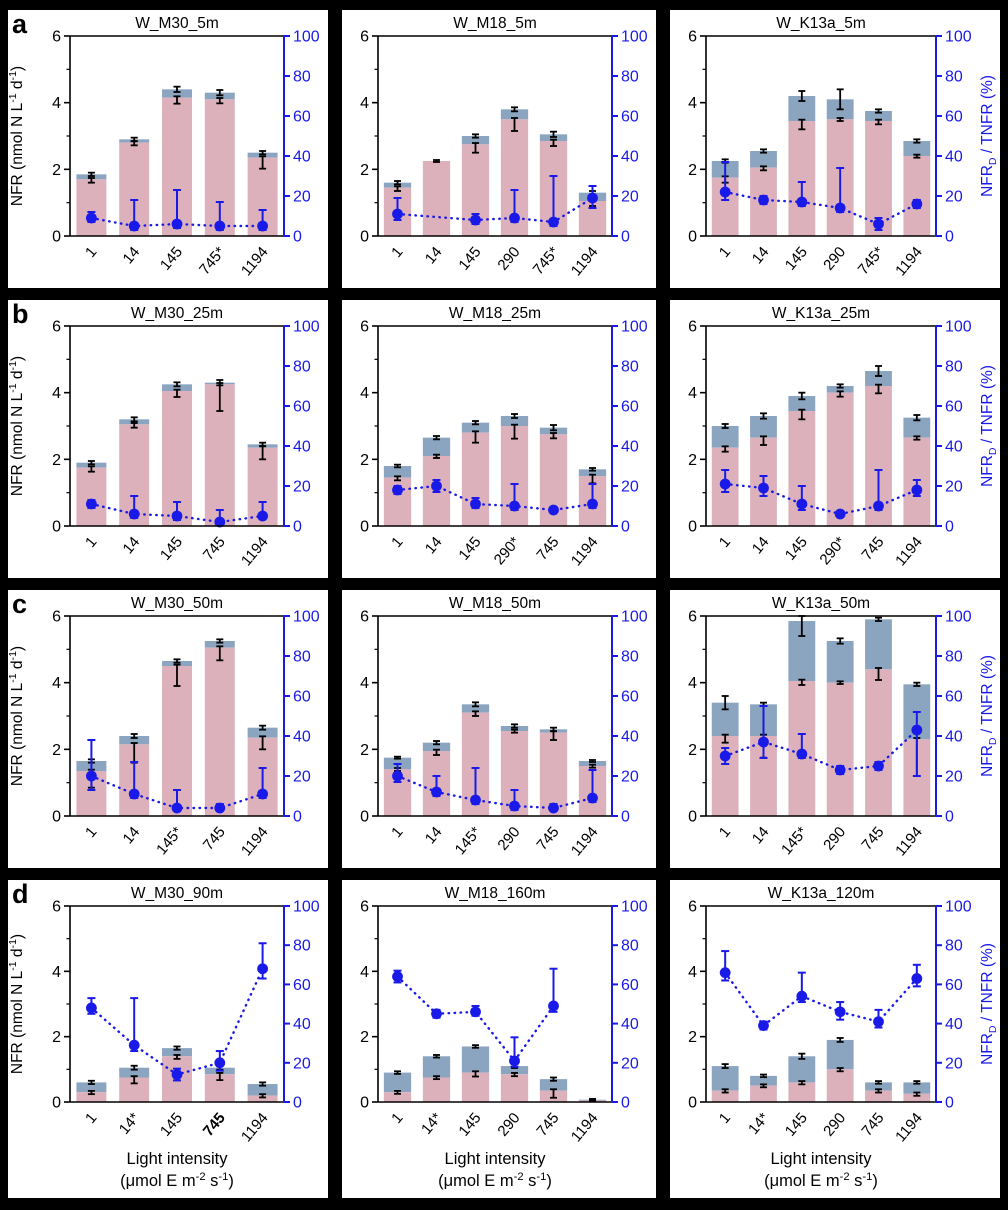  What do you see at coordinates (495, 893) in the screenshot?
I see `panel-title: W_M18_160m` at bounding box center [495, 893].